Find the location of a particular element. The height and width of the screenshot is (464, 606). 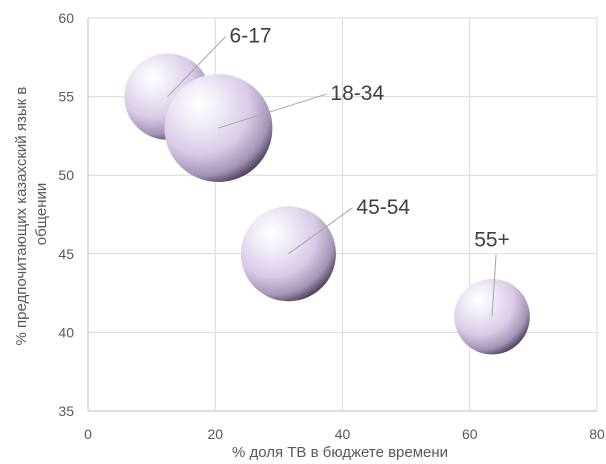

x-axis-title: % доля ТВ в бюджете времени is located at coordinates (340, 452).